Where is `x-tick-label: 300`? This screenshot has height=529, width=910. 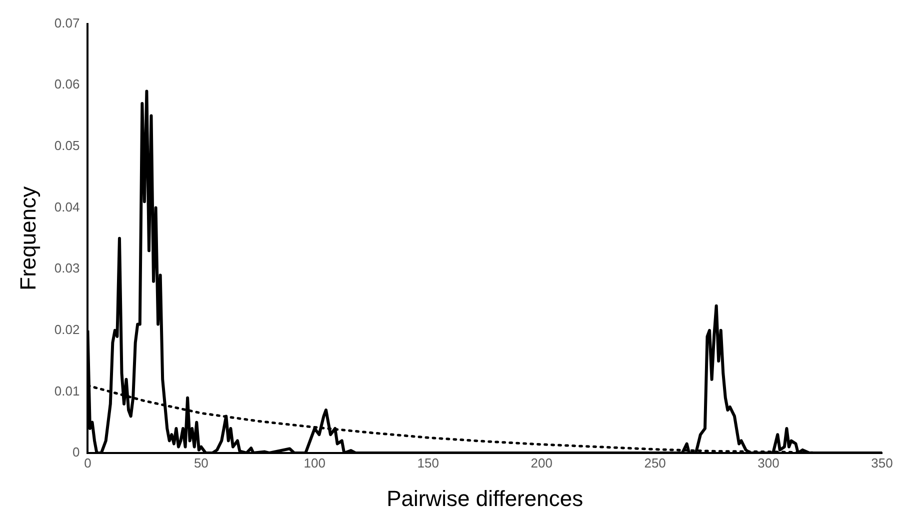
x-tick-label: 300 is located at coordinates (769, 462).